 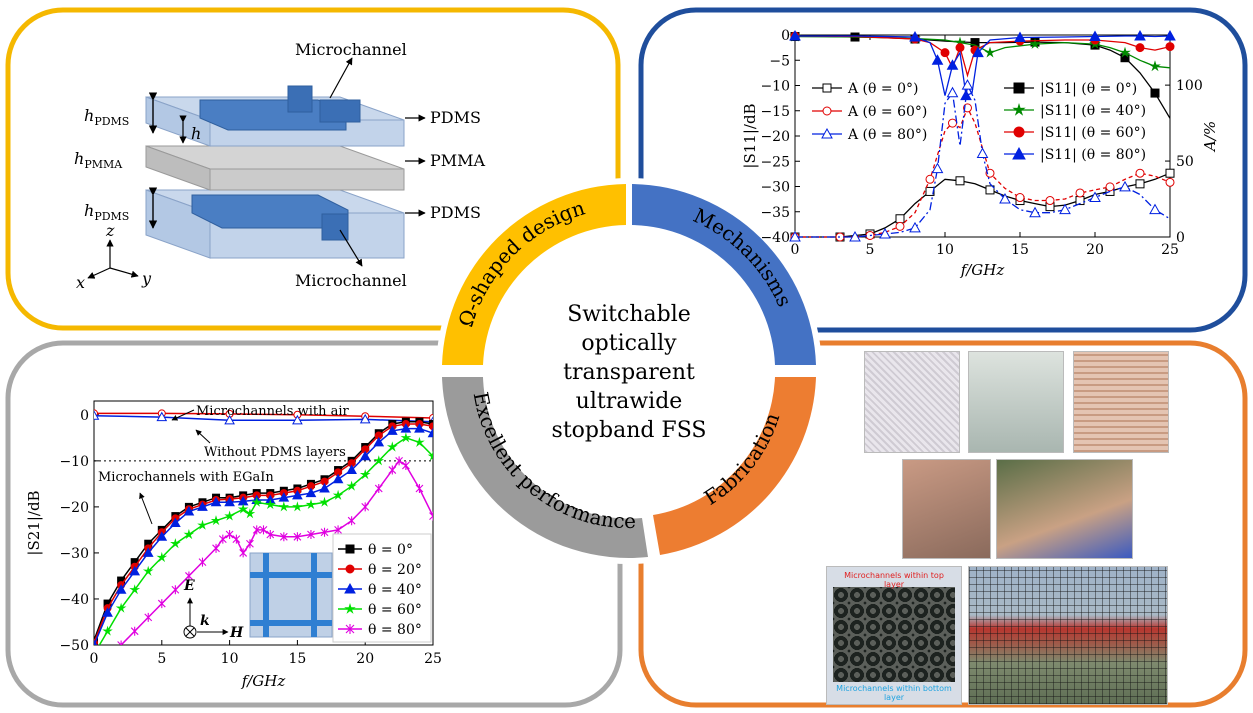 What do you see at coordinates (1064, 509) in the screenshot?
I see `photo-peel-right` at bounding box center [1064, 509].